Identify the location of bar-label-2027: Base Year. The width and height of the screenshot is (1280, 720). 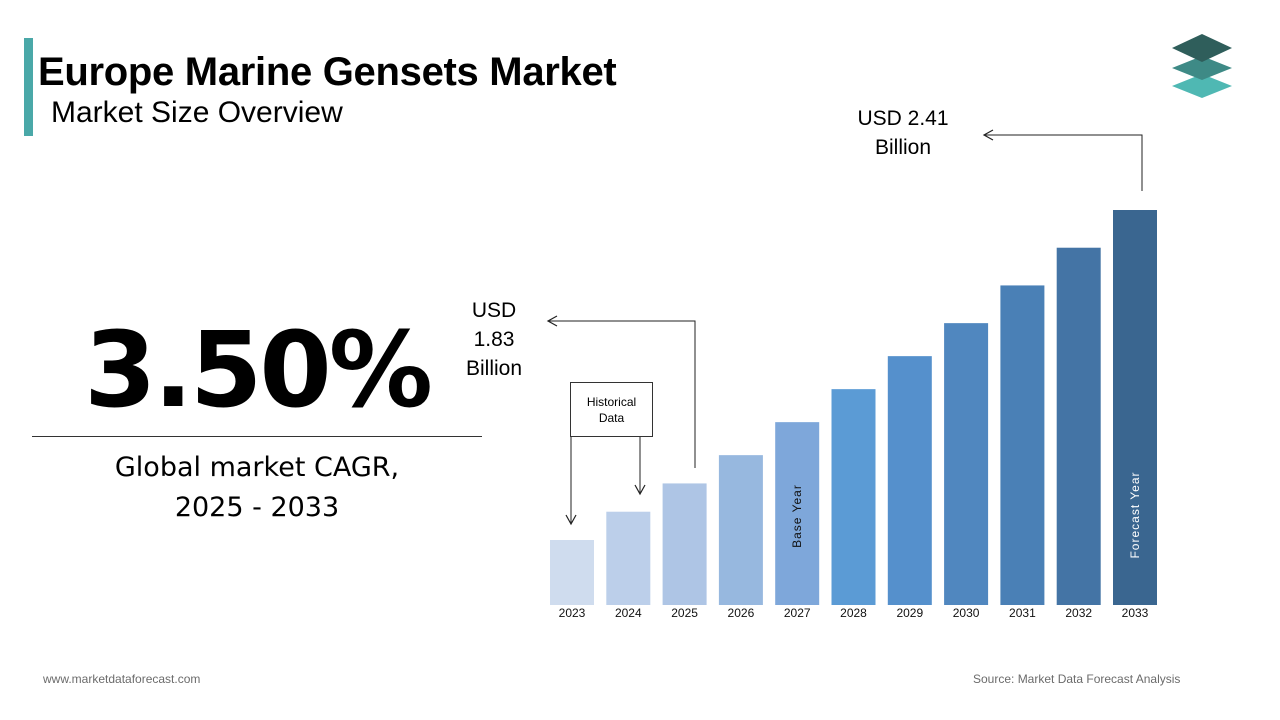
(797, 516).